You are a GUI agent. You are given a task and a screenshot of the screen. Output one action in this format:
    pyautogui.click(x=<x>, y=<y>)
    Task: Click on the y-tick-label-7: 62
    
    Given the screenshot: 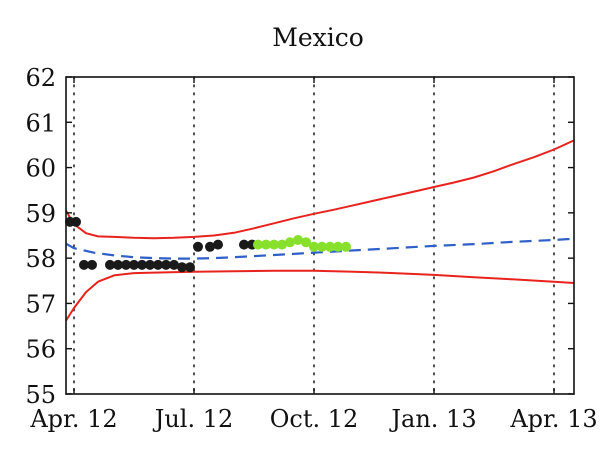 What is the action you would take?
    pyautogui.click(x=40, y=78)
    